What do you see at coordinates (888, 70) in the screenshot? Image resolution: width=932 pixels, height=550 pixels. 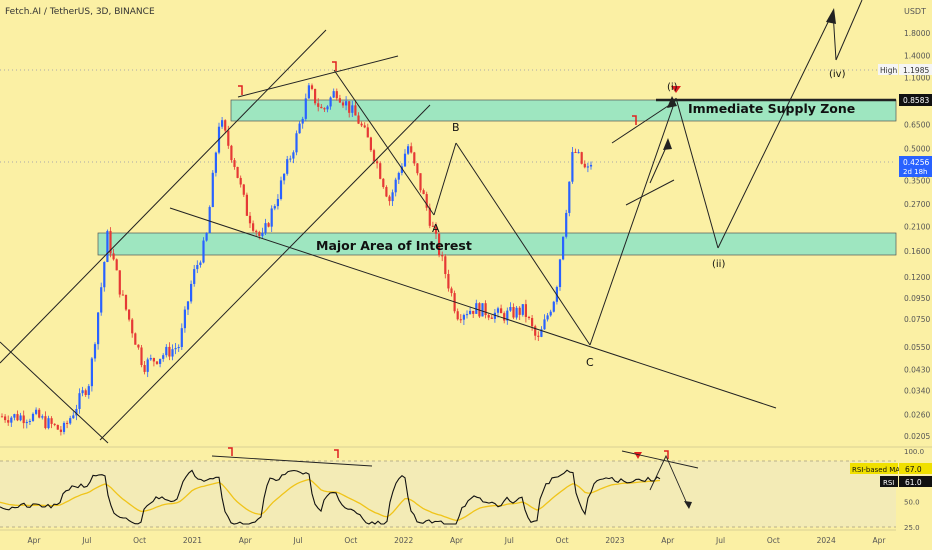 I see `high-tag-label: High` at bounding box center [888, 70].